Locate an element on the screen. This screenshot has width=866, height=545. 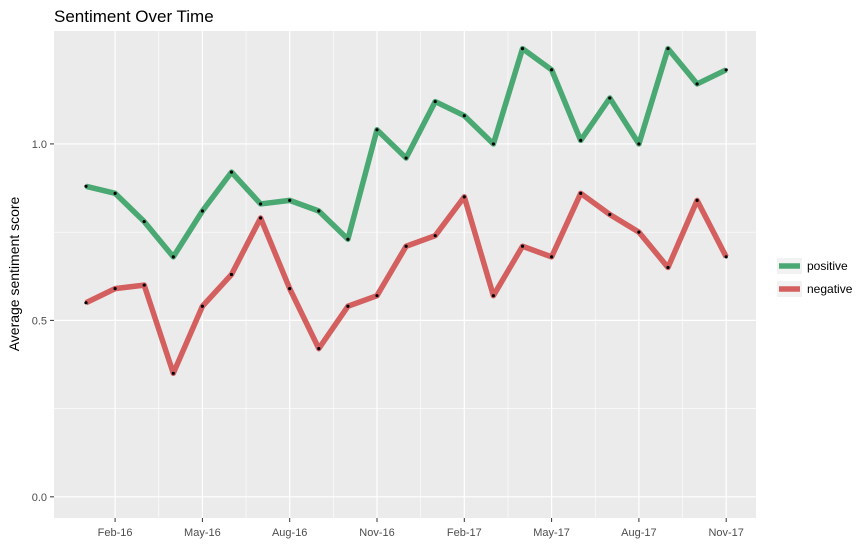
x-tick-label: Nov-17 is located at coordinates (725, 533).